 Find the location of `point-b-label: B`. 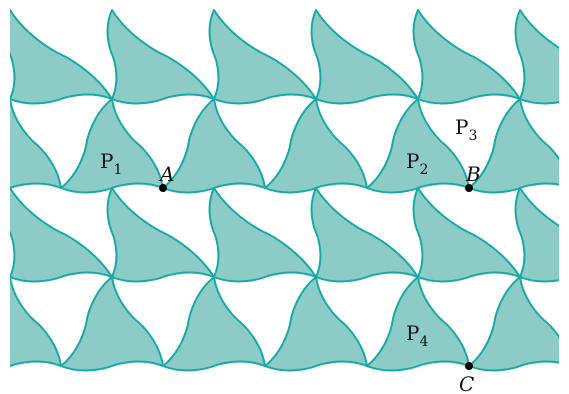

point-b-label: B is located at coordinates (473, 174).